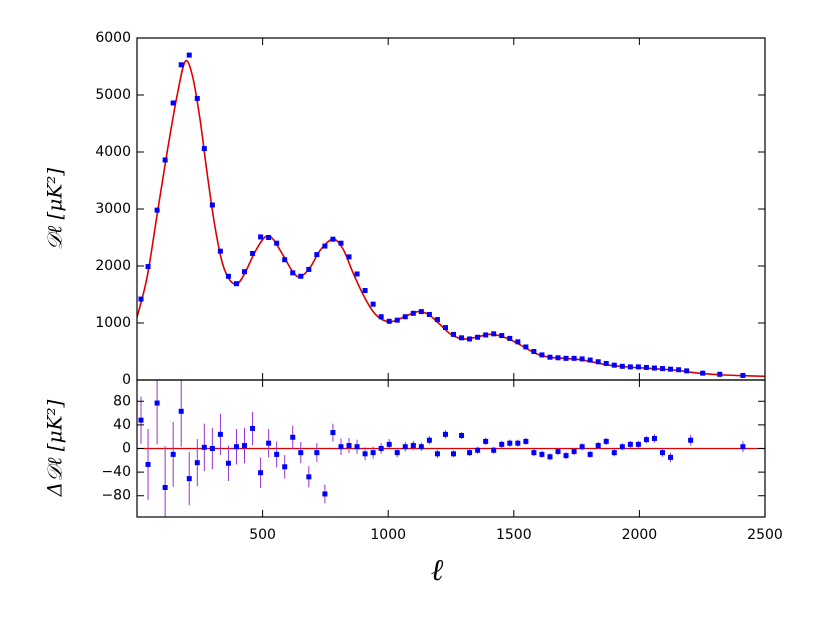 The image size is (830, 642). Describe the element at coordinates (640, 535) in the screenshot. I see `x-tick-label: 2000` at that location.